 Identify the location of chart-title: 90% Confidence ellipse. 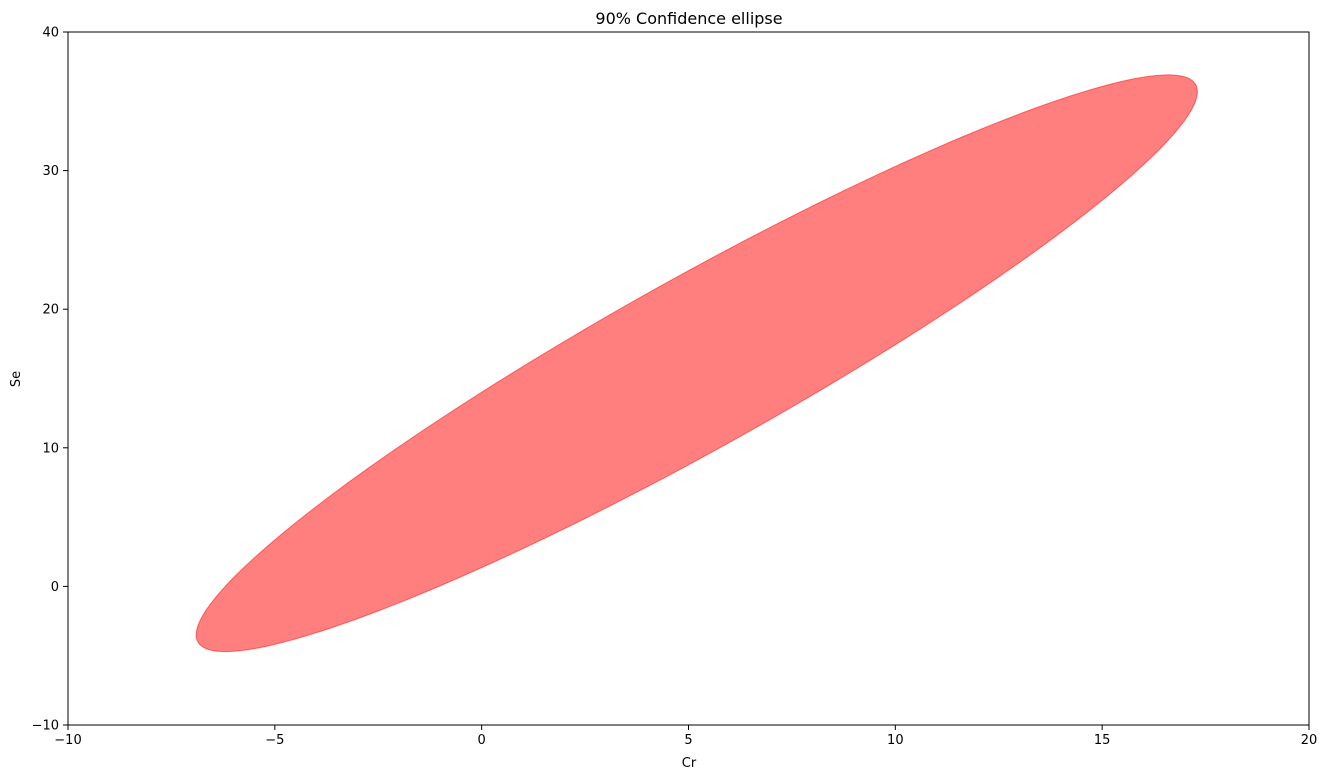
(688, 18).